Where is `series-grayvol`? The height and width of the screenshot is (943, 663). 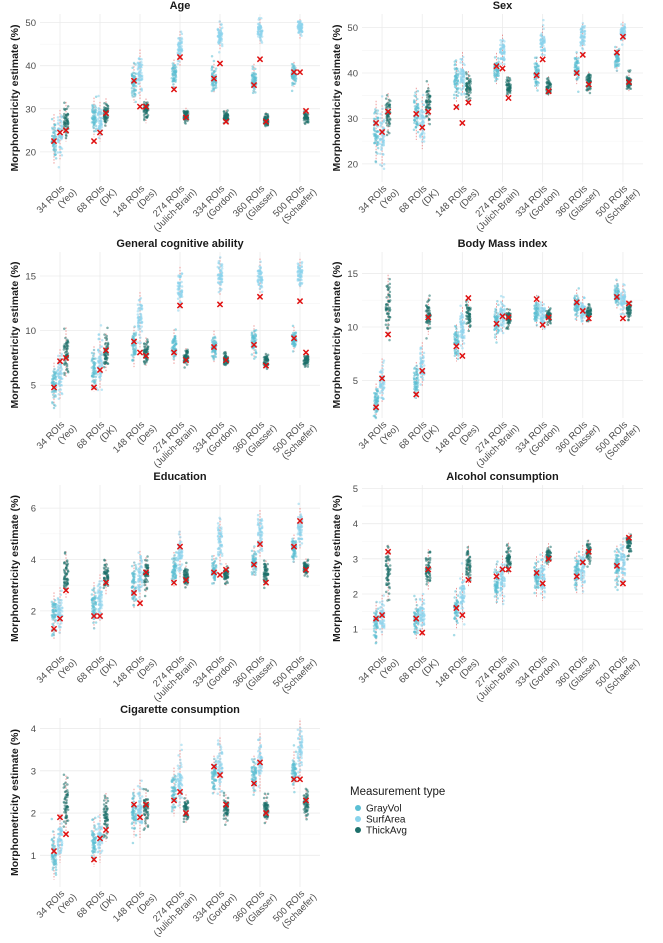 series-grayvol is located at coordinates (174, 109).